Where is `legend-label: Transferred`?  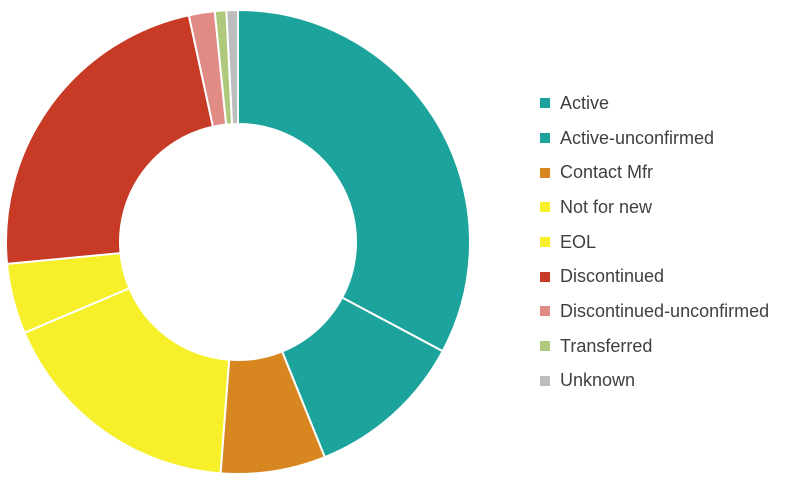 legend-label: Transferred is located at coordinates (606, 345).